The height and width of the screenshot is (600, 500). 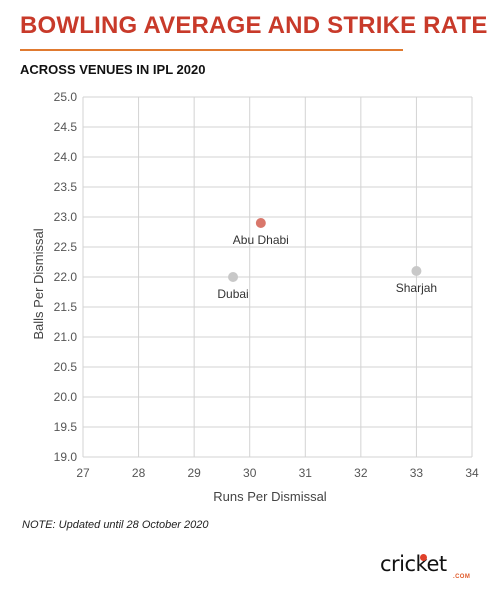 I want to click on y-tick-label: 22.0, so click(x=66, y=277).